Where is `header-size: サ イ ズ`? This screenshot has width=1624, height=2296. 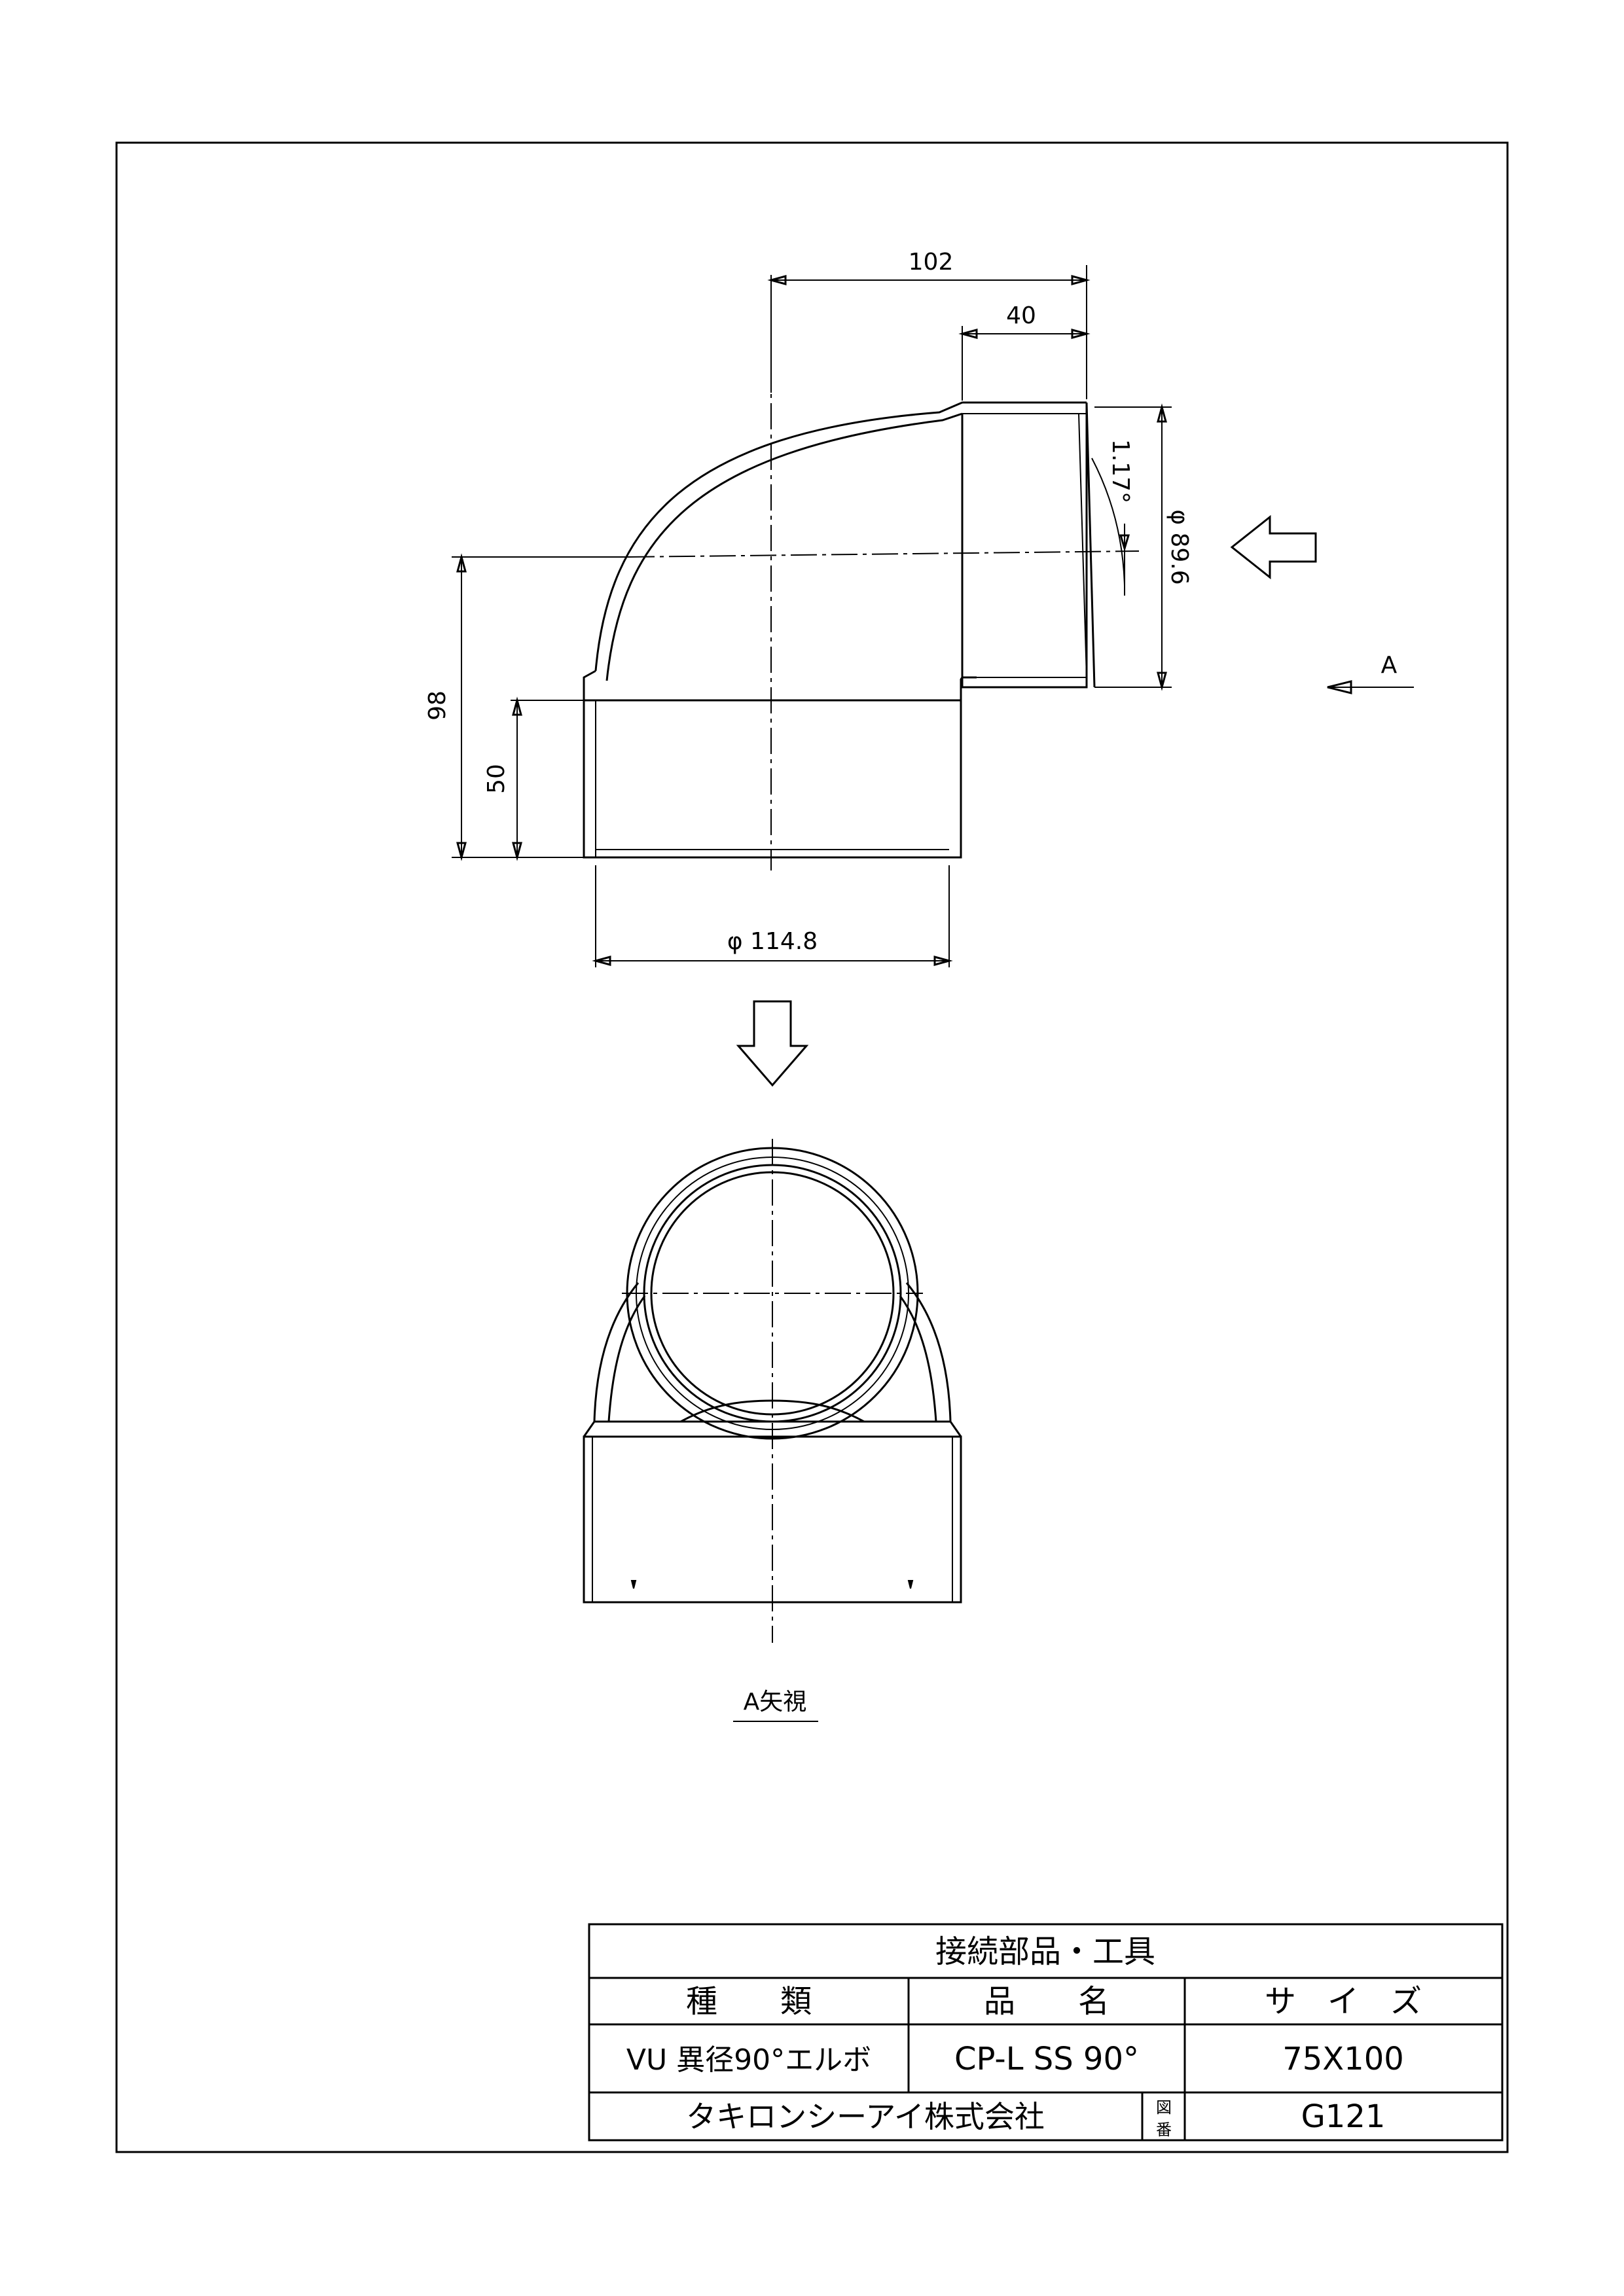 header-size: サ イ ズ is located at coordinates (1343, 2001).